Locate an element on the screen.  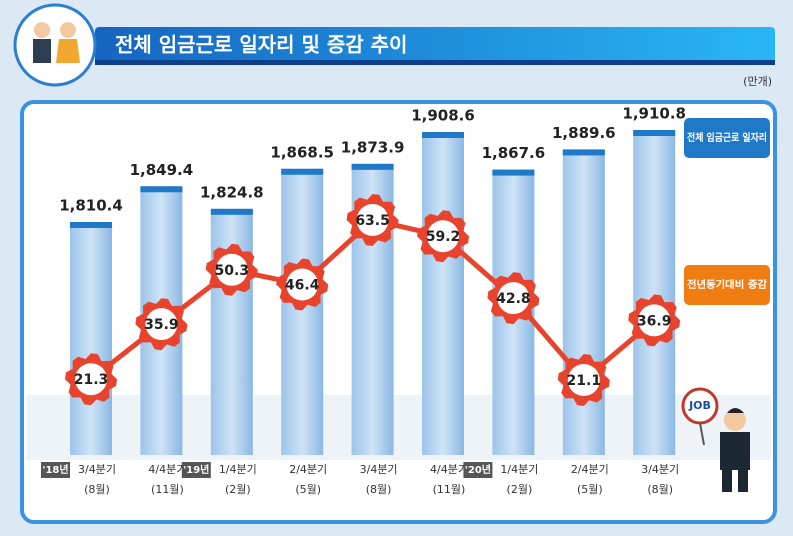
line-value-label: 35.9 is located at coordinates (161, 325).